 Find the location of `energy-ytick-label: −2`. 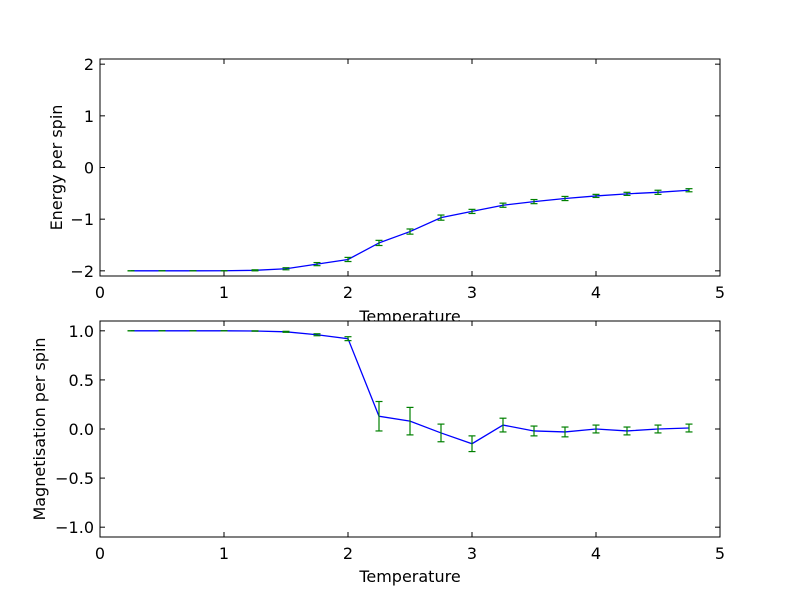

energy-ytick-label: −2 is located at coordinates (82, 271).